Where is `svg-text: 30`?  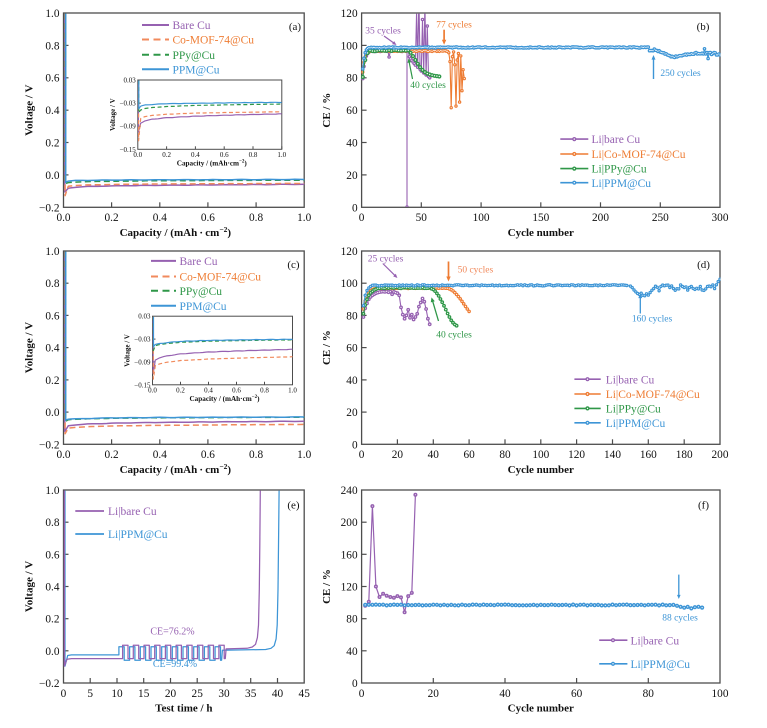
svg-text: 30 is located at coordinates (224, 694).